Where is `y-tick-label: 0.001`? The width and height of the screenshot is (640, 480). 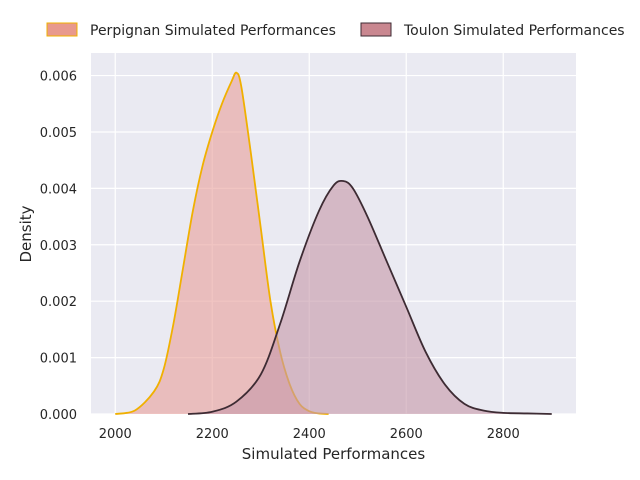
y-tick-label: 0.001 is located at coordinates (58, 359).